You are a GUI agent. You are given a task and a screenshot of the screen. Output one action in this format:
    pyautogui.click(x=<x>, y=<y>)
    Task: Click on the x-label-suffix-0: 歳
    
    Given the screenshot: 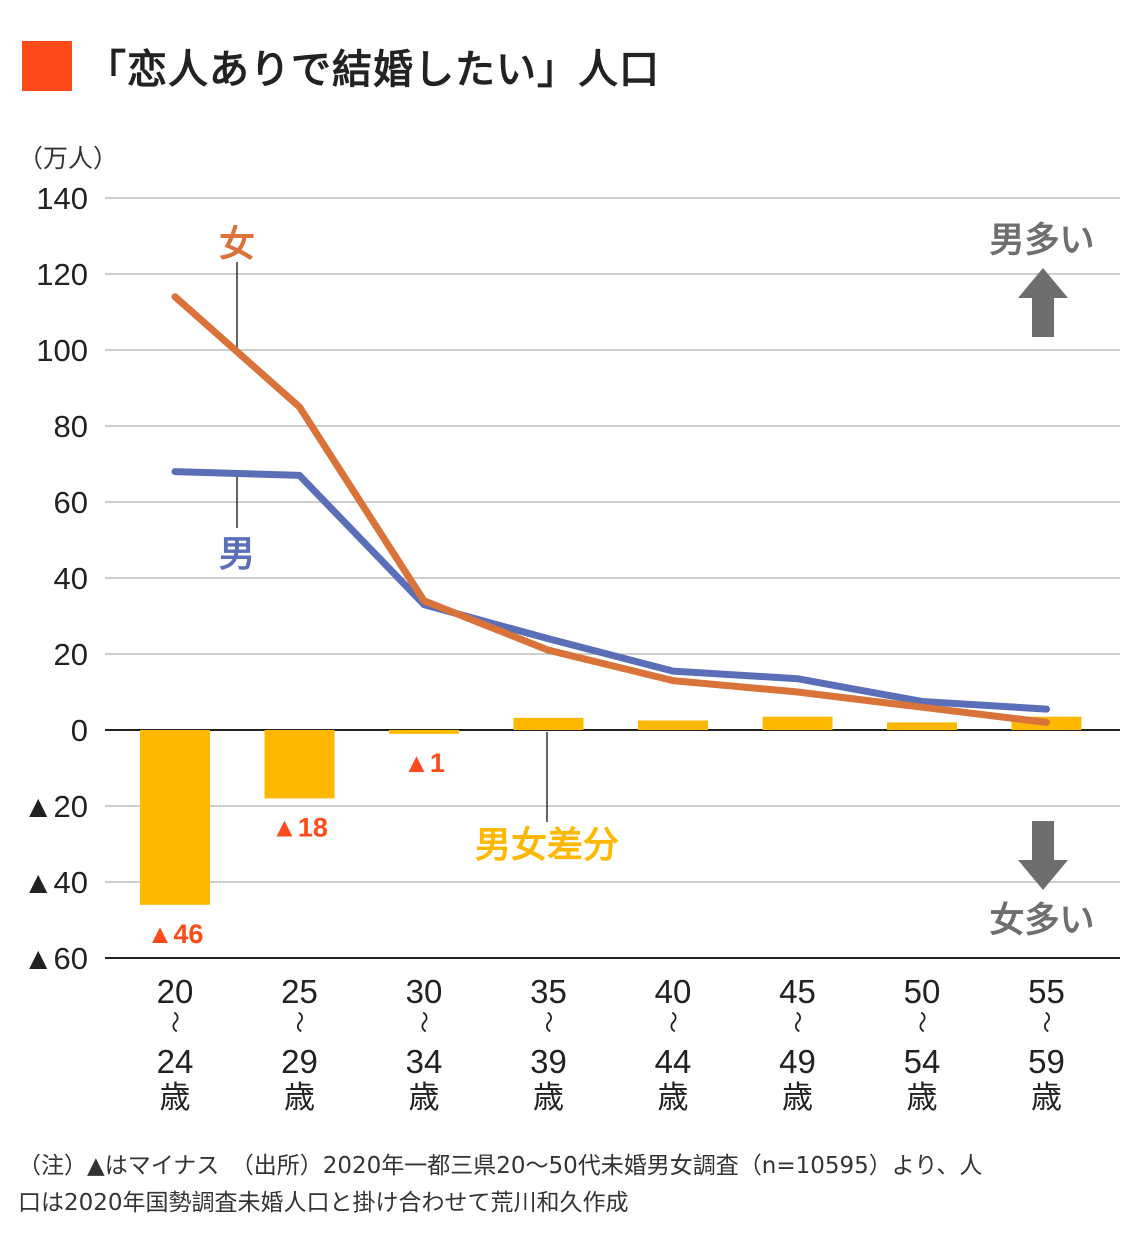 What is the action you would take?
    pyautogui.click(x=175, y=1097)
    